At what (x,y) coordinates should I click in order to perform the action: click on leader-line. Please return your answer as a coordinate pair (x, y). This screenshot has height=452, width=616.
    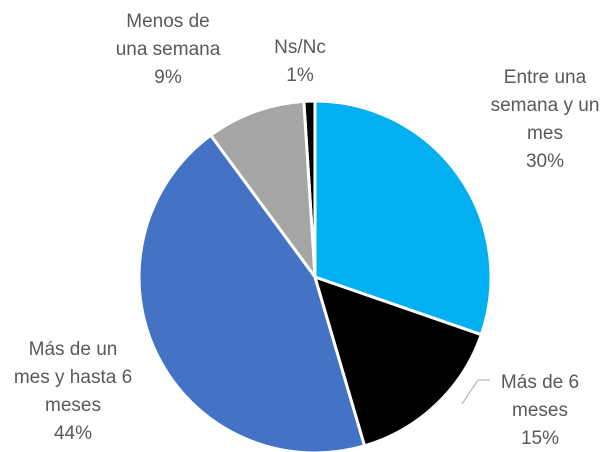
    Looking at the image, I should click on (475, 392).